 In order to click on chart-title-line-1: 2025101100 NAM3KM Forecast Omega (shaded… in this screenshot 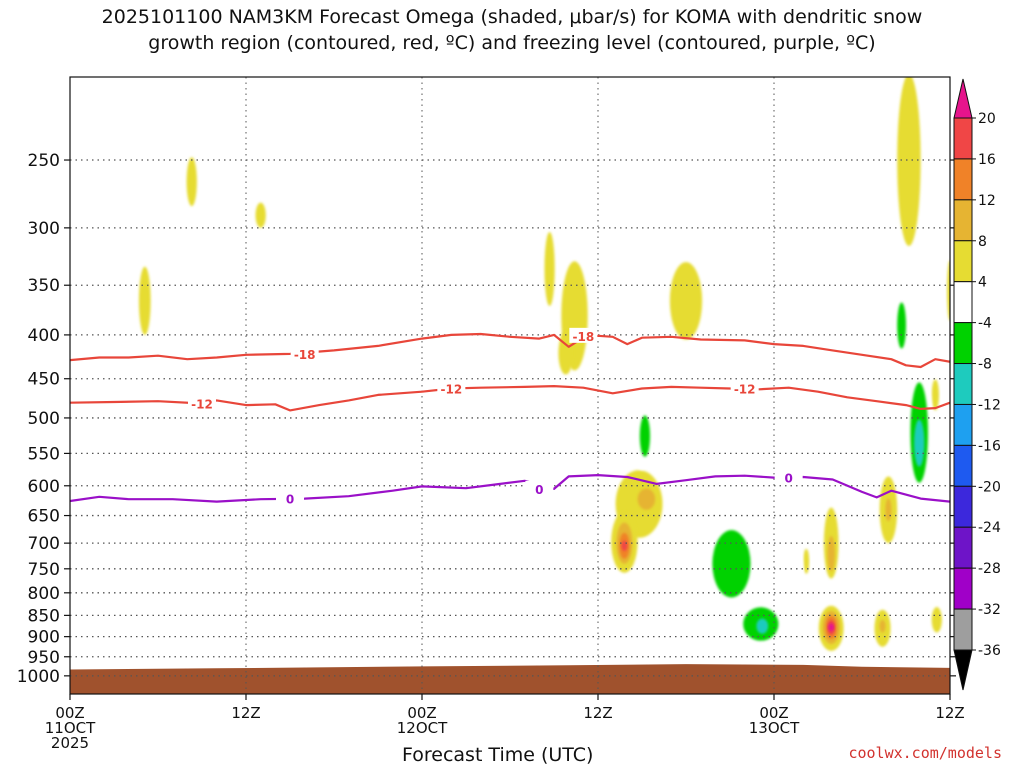, I will do `click(512, 17)`.